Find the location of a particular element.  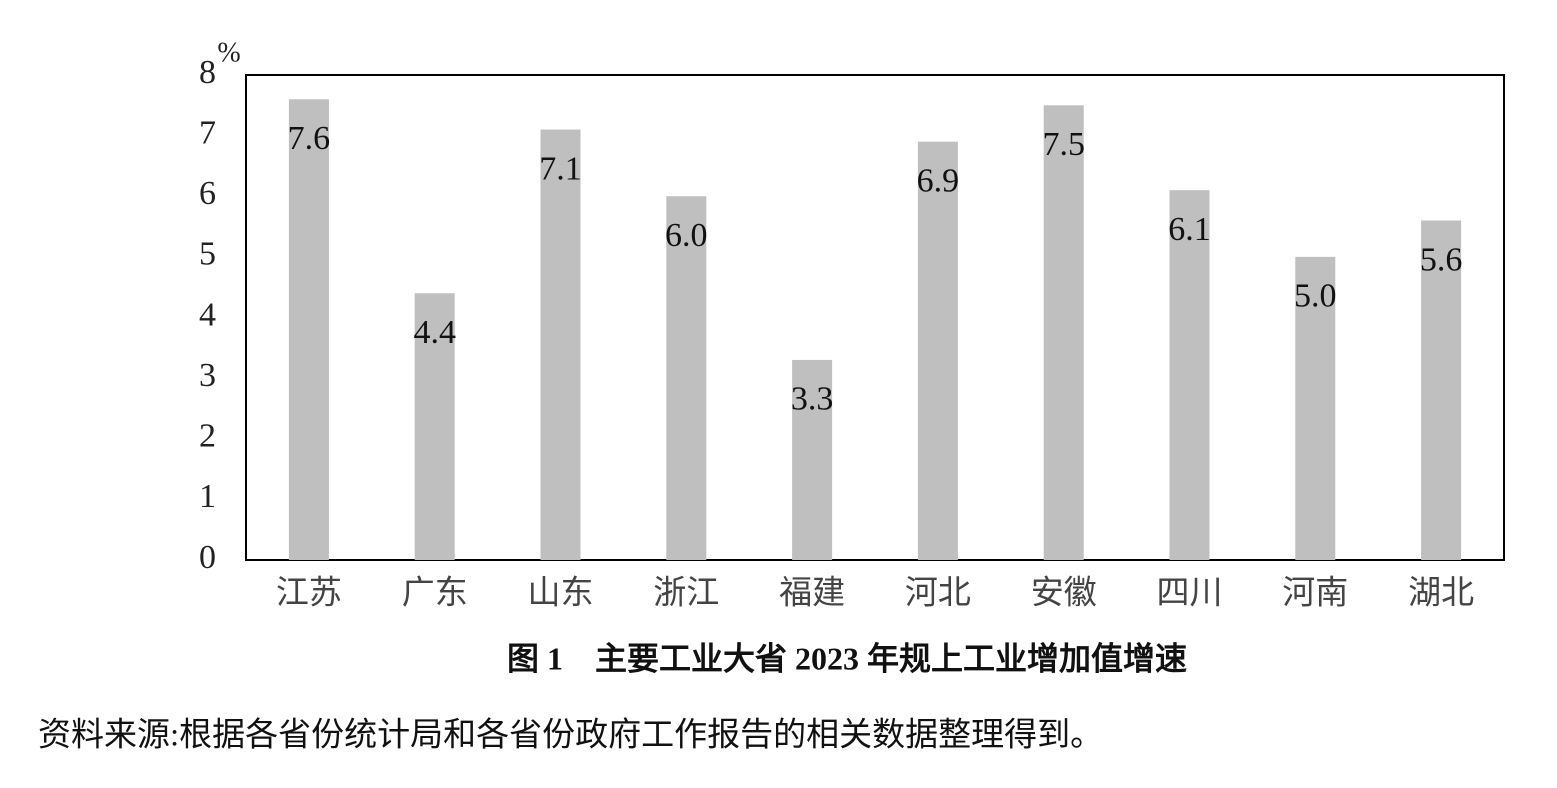

y-tick-label: 2 is located at coordinates (207, 436).